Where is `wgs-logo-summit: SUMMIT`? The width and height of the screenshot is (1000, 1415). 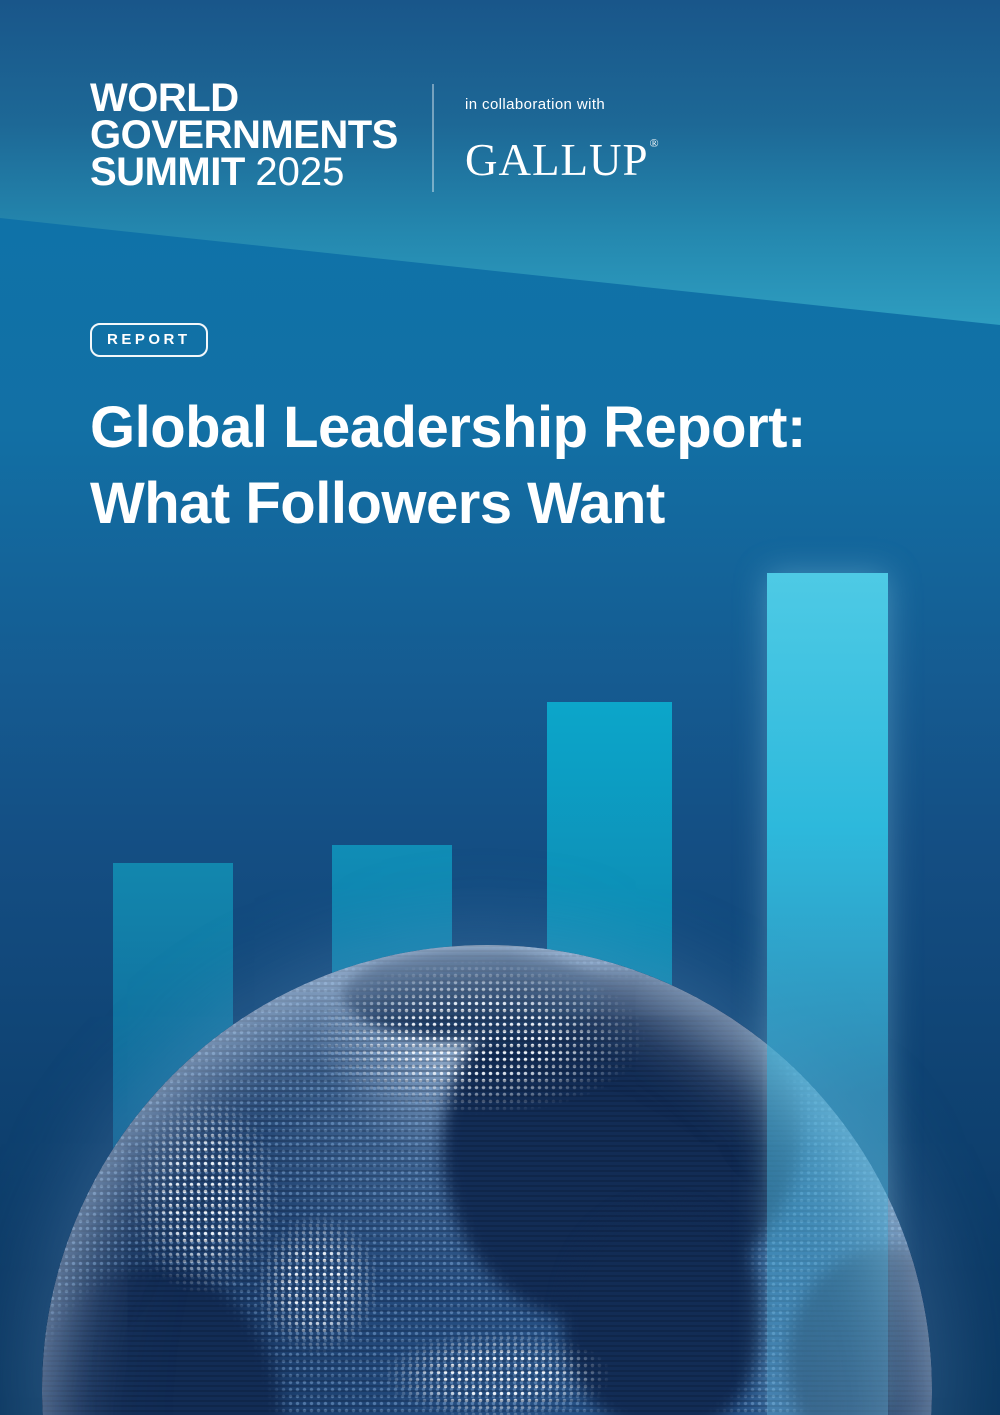
wgs-logo-summit: SUMMIT is located at coordinates (167, 172).